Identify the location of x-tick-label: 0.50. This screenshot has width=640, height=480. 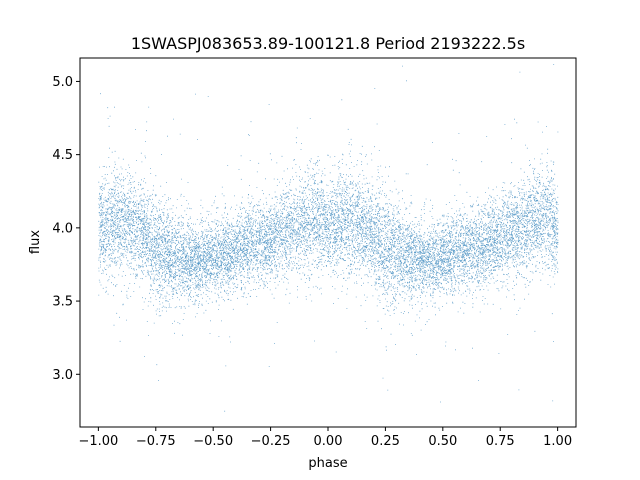
(442, 441).